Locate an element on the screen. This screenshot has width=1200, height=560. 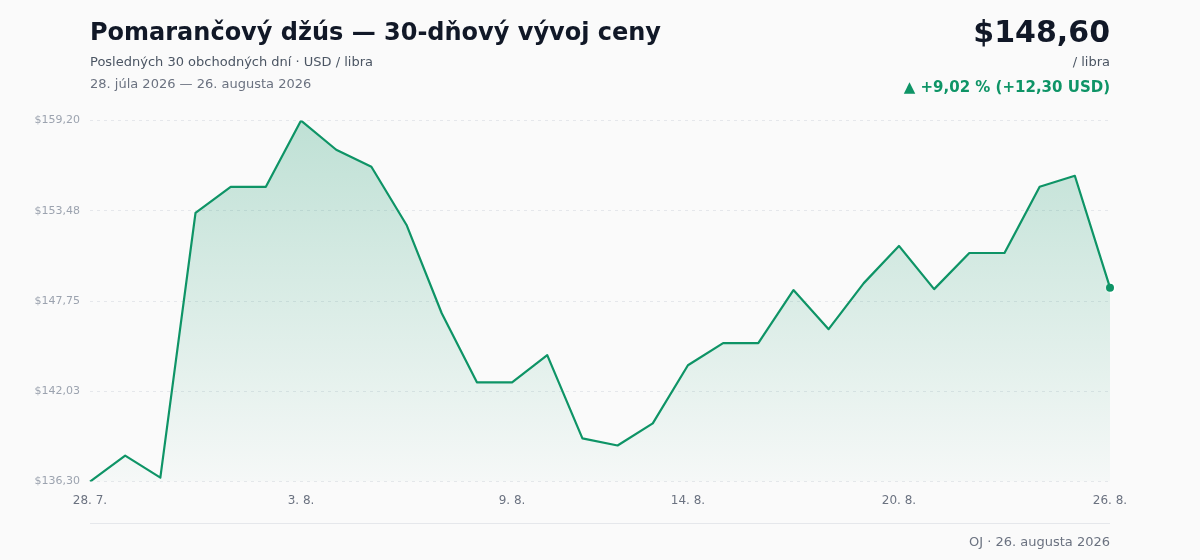
y-tick-label: $147,75 is located at coordinates (57, 300).